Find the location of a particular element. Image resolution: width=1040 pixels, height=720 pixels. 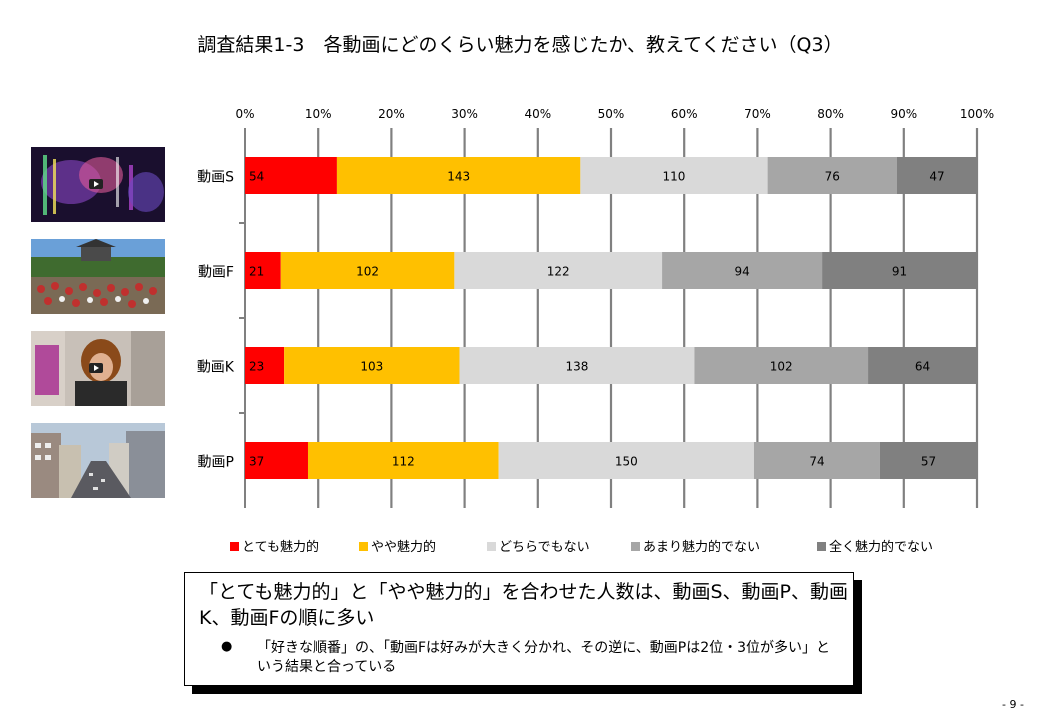

legend-item-not-attractive-at-all: 全く魅力的でない is located at coordinates (875, 545).